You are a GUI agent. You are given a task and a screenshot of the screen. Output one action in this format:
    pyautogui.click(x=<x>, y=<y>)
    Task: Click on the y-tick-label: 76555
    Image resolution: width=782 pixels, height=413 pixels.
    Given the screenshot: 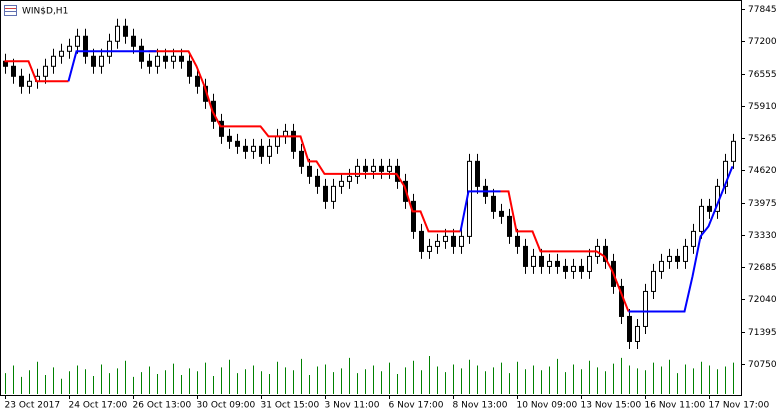 What is the action you would take?
    pyautogui.click(x=762, y=75)
    